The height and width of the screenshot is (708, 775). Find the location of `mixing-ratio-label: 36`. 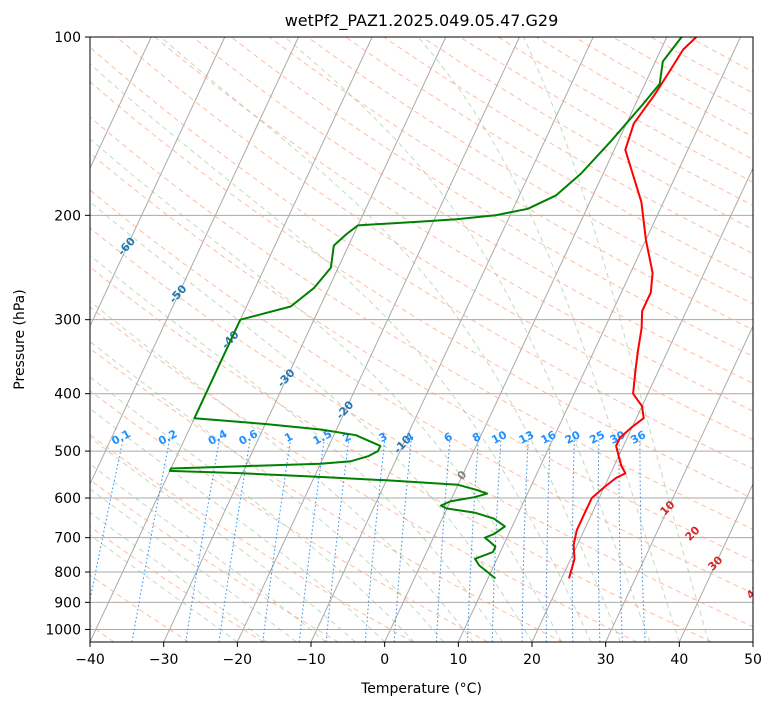

mixing-ratio-label: 36 is located at coordinates (638, 437).